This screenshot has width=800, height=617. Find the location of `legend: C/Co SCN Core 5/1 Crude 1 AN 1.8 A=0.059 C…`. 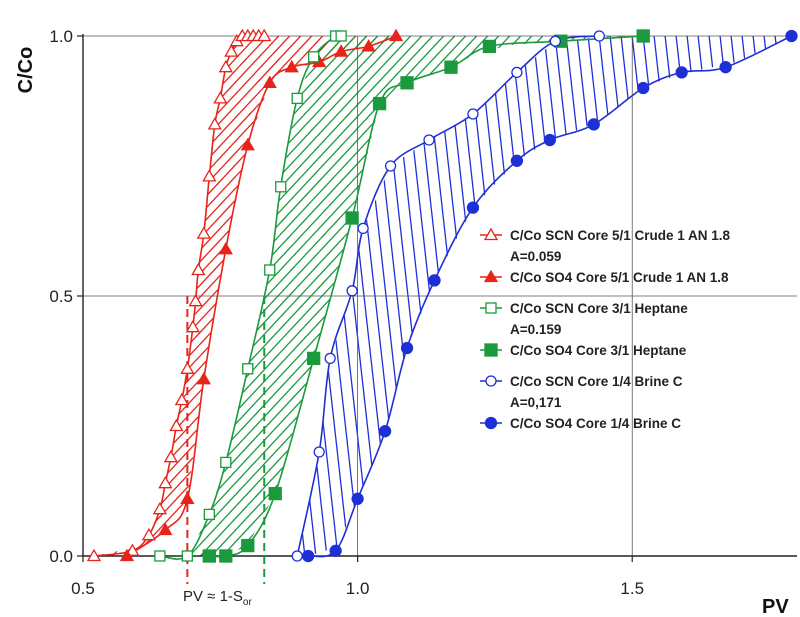

legend: C/Co SCN Core 5/1 Crude 1 AN 1.8 A=0.059 C… is located at coordinates (605, 329).